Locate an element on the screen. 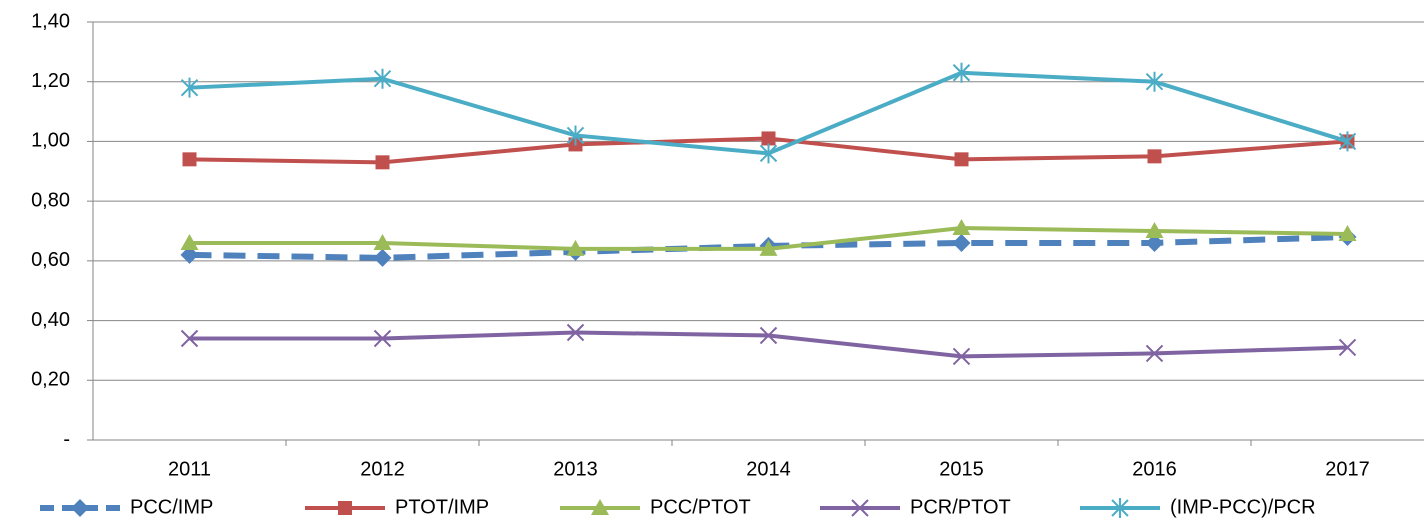  y-tick-label: 0,40 is located at coordinates (50, 320).